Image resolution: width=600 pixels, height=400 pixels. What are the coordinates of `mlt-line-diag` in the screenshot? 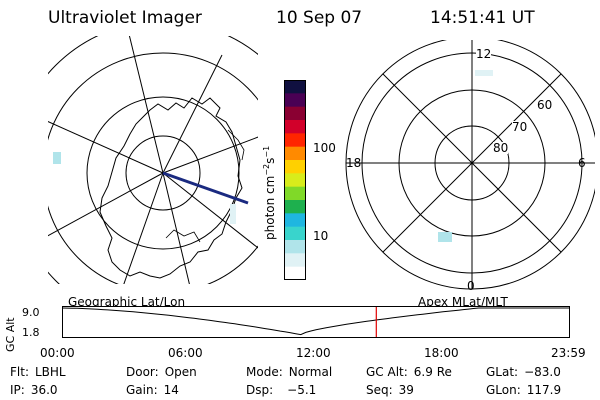 It's located at (472, 163).